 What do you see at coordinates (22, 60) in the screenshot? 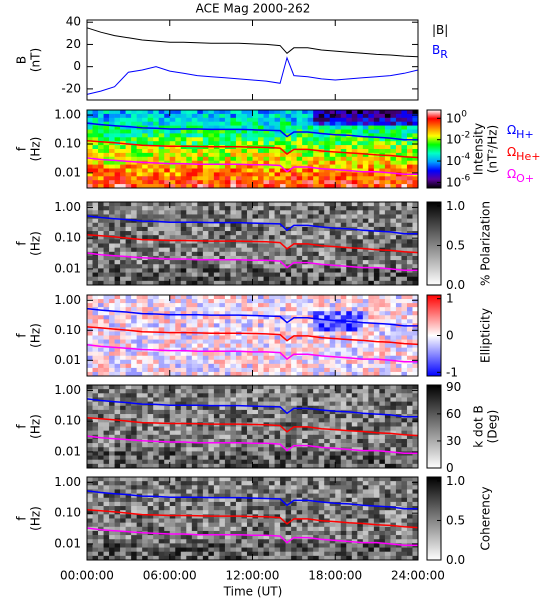
I see `y-axis-label: B` at bounding box center [22, 60].